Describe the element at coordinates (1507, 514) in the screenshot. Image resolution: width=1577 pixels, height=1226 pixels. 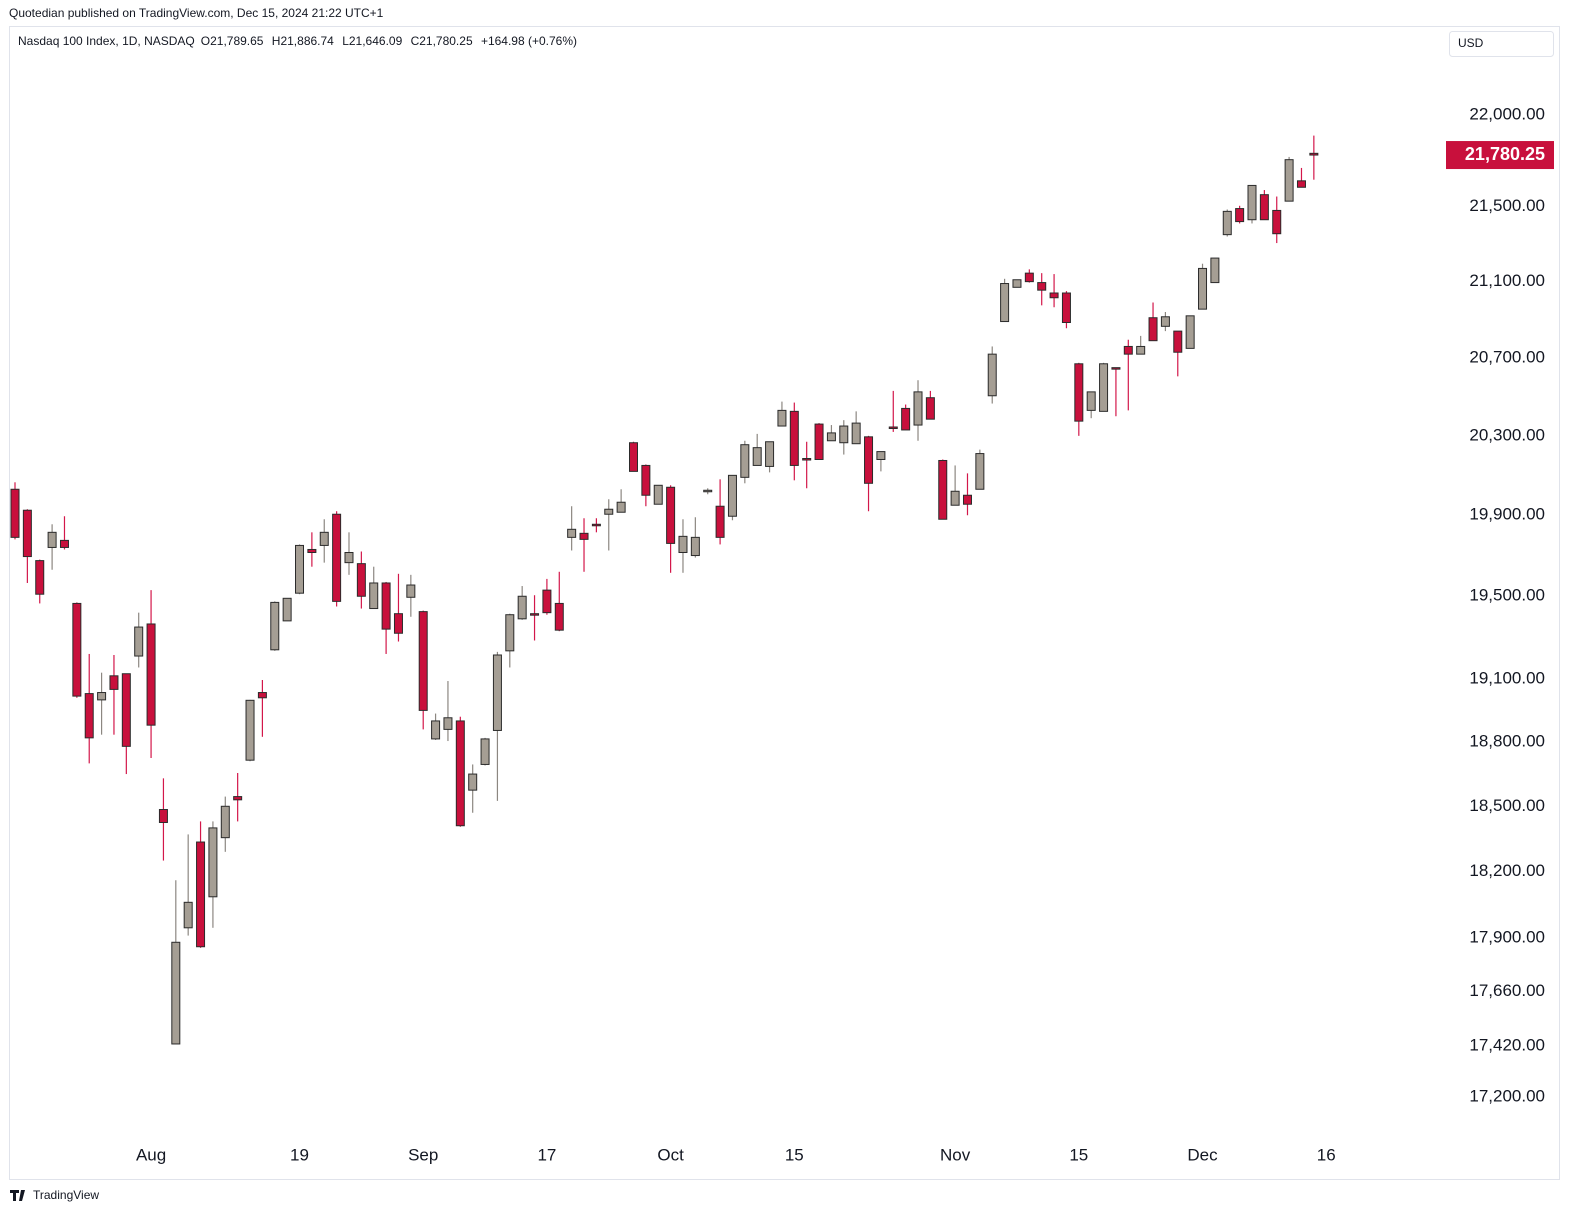
I see `y-tick-label: 19,900.00` at that location.